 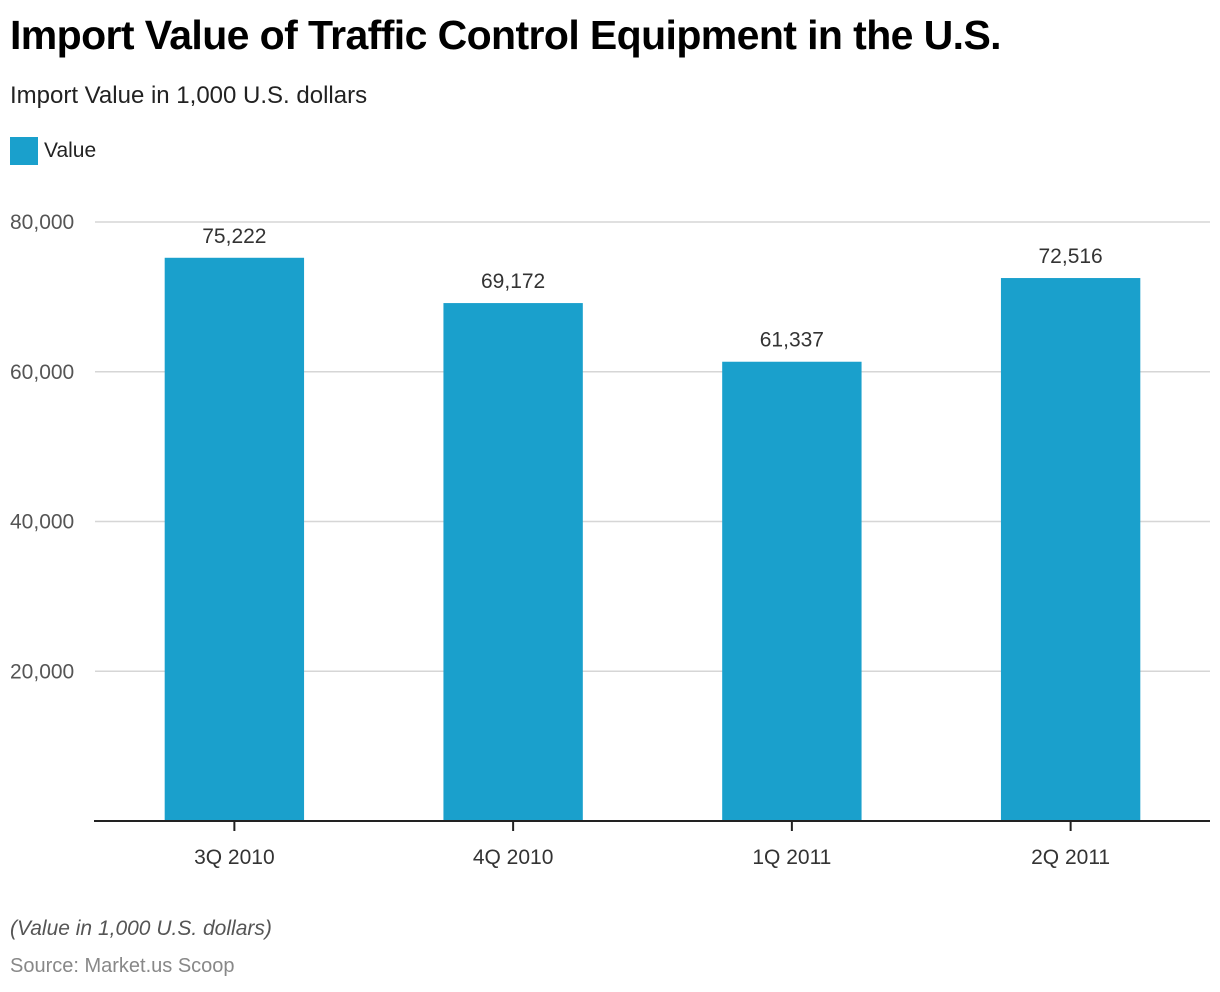 I want to click on data-labels: 75,222 69,172 61,337 72,516, so click(x=652, y=288).